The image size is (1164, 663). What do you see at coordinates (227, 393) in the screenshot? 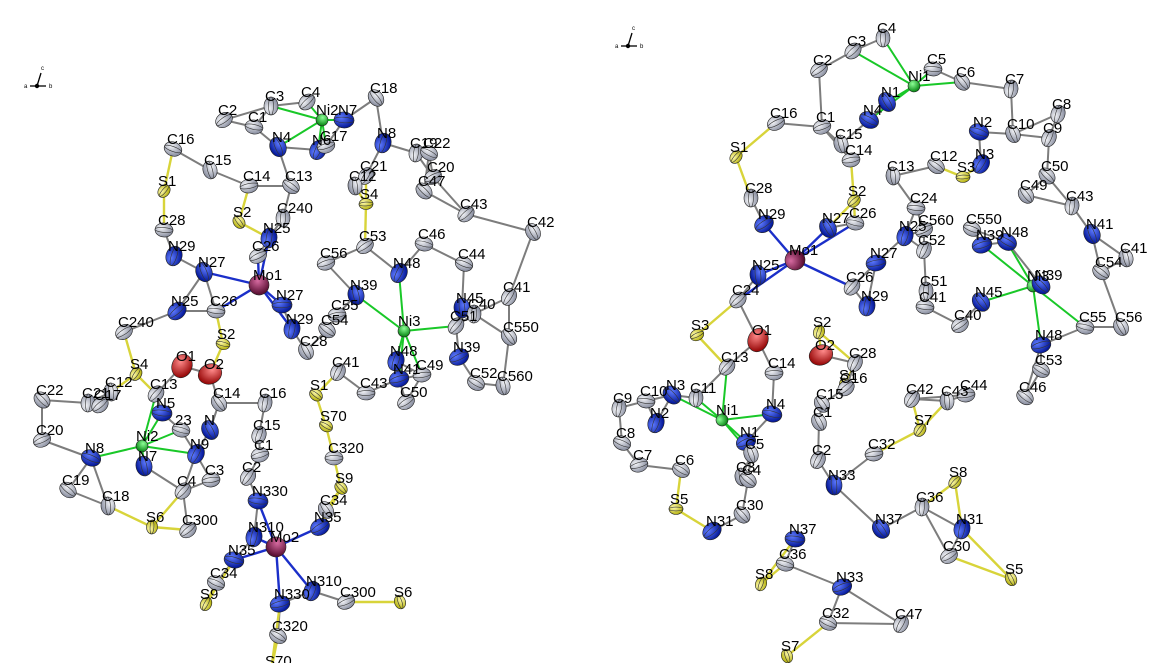
I see `left-atom-label: C14` at bounding box center [227, 393].